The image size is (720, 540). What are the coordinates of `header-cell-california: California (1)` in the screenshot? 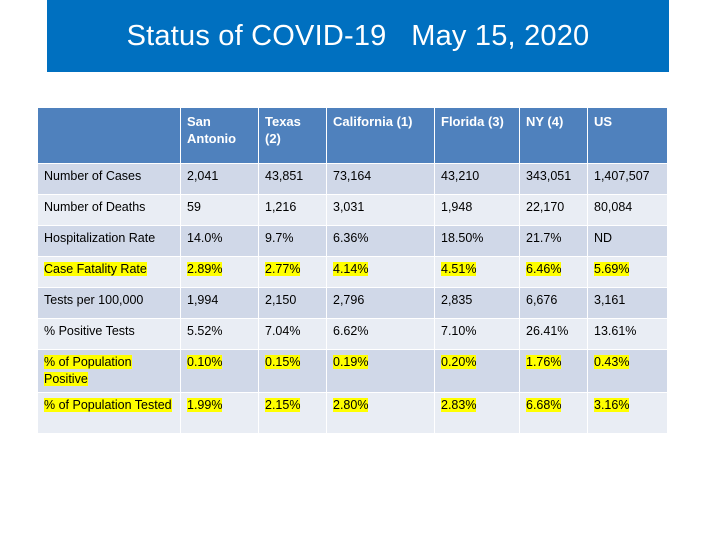 It's located at (380, 135).